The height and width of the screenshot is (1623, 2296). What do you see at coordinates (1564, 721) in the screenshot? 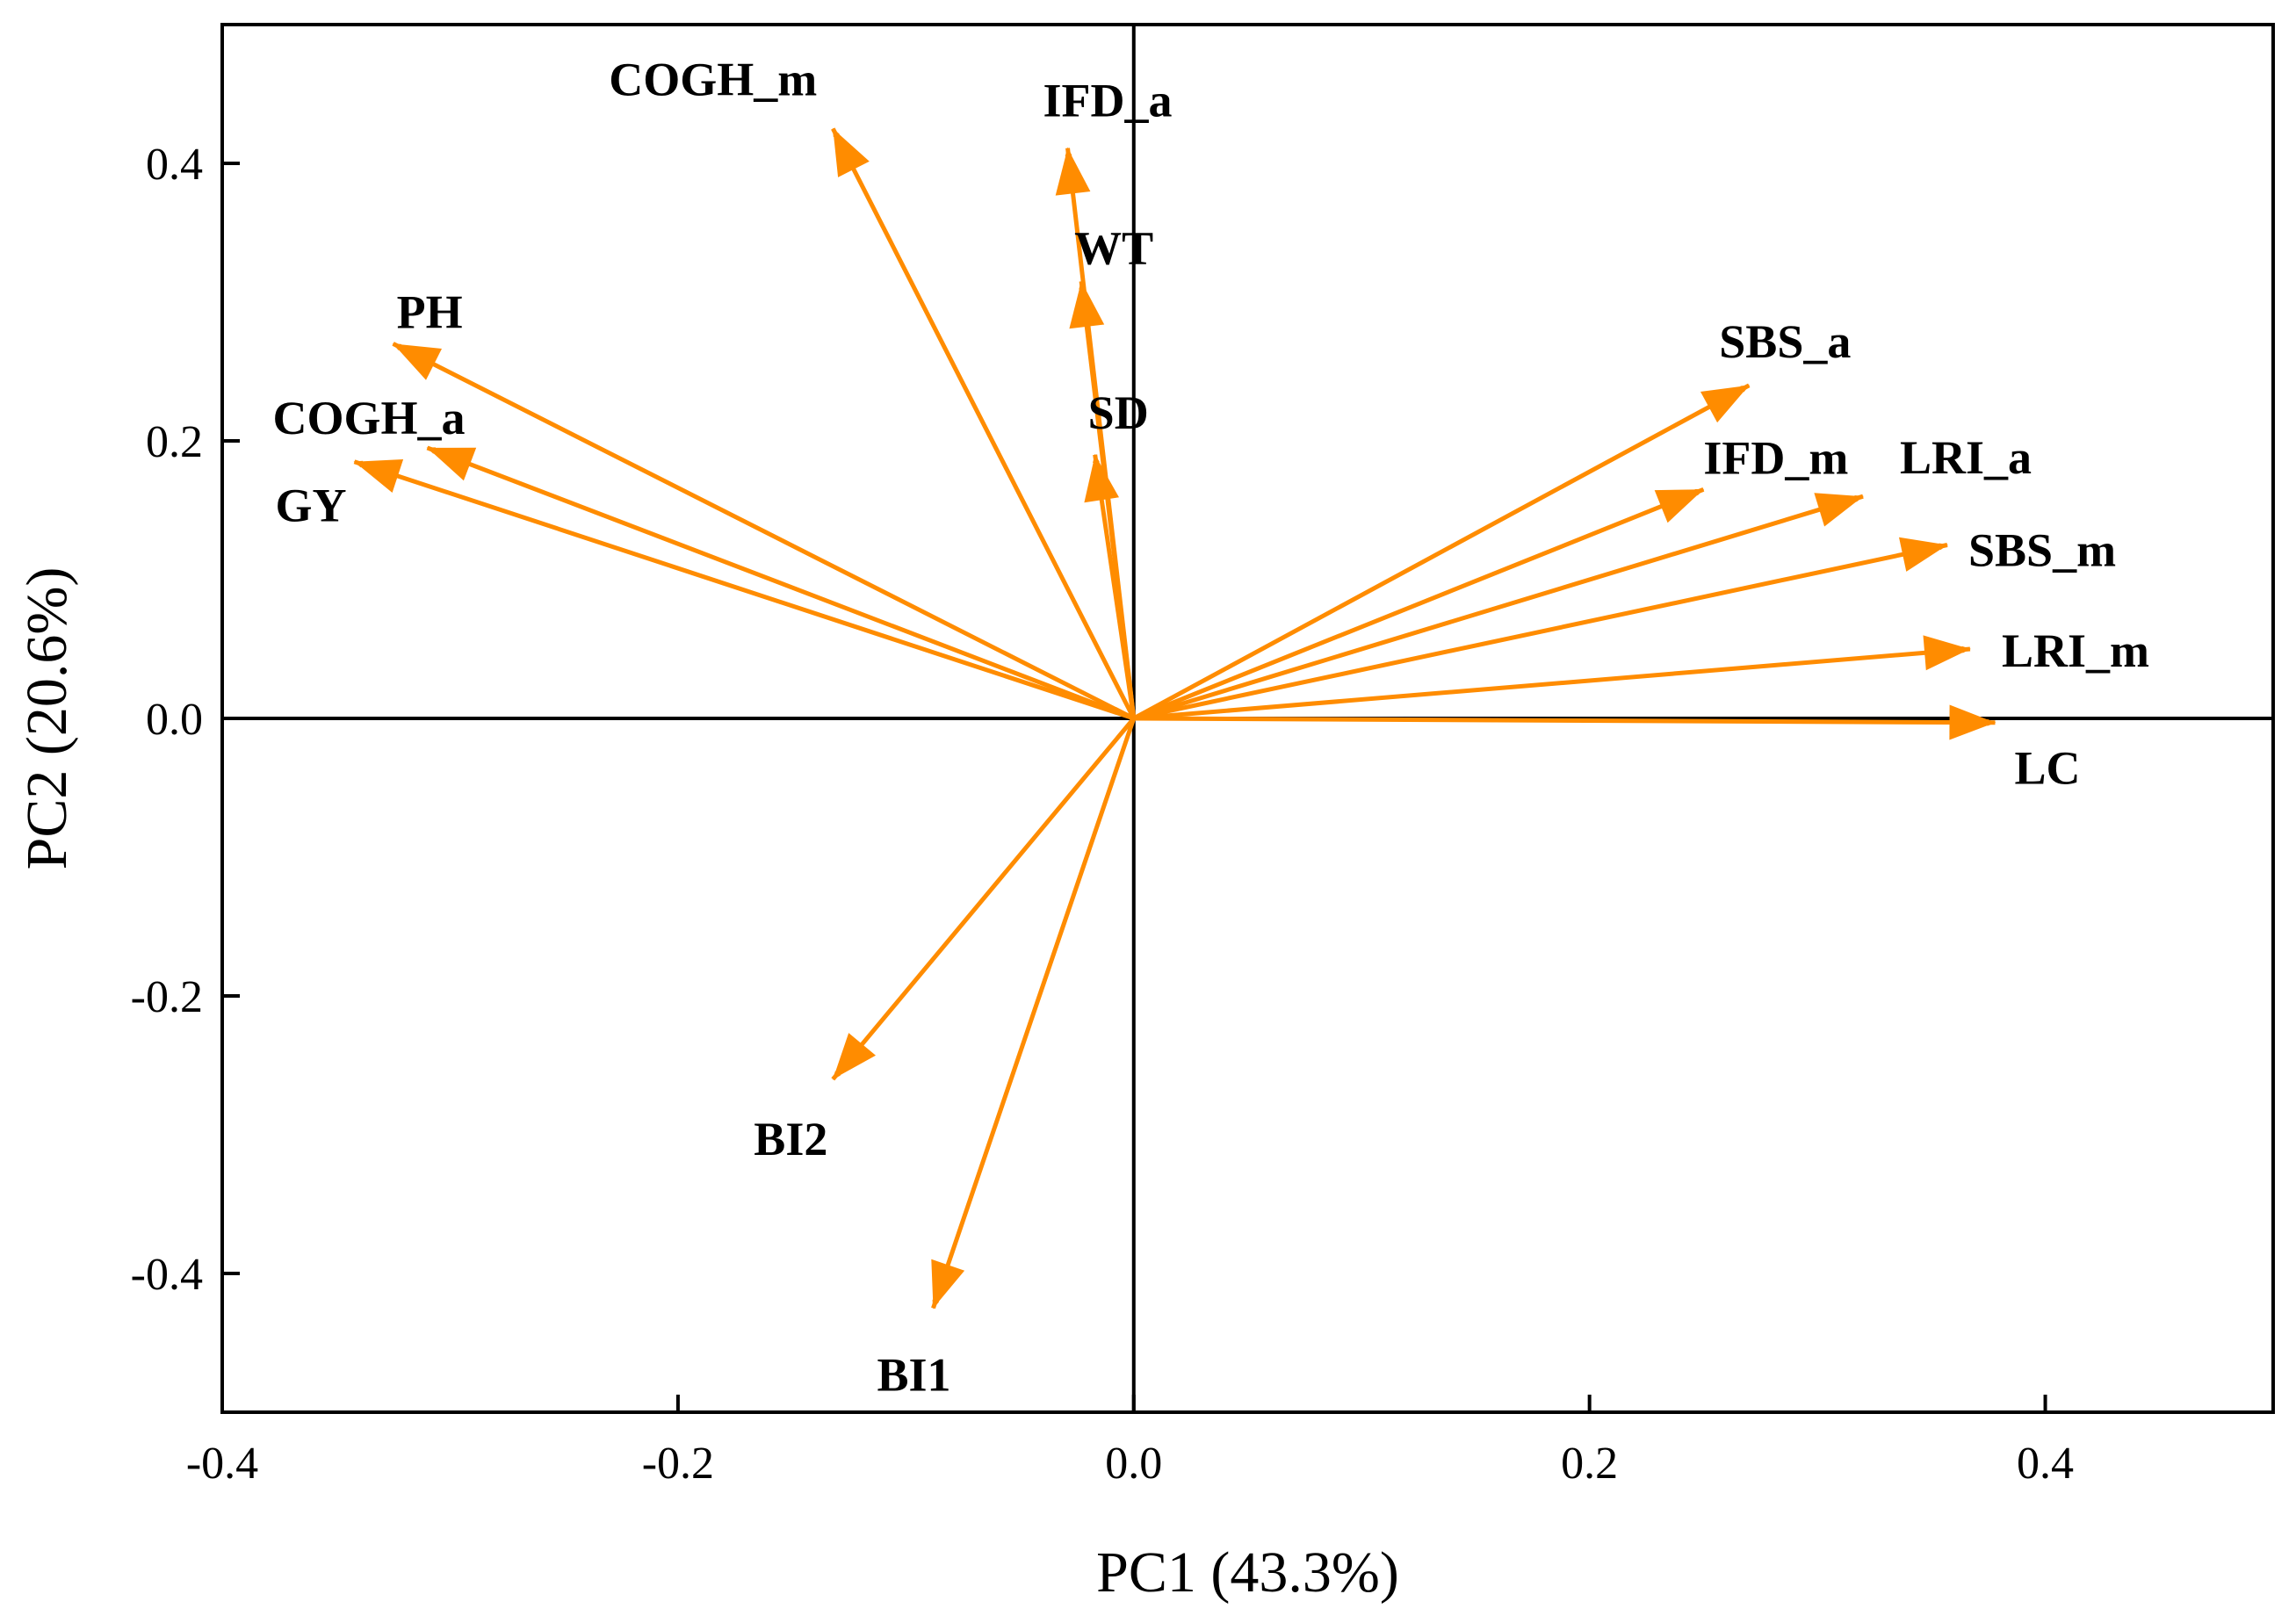
I see `loading-arrow-lc` at bounding box center [1564, 721].